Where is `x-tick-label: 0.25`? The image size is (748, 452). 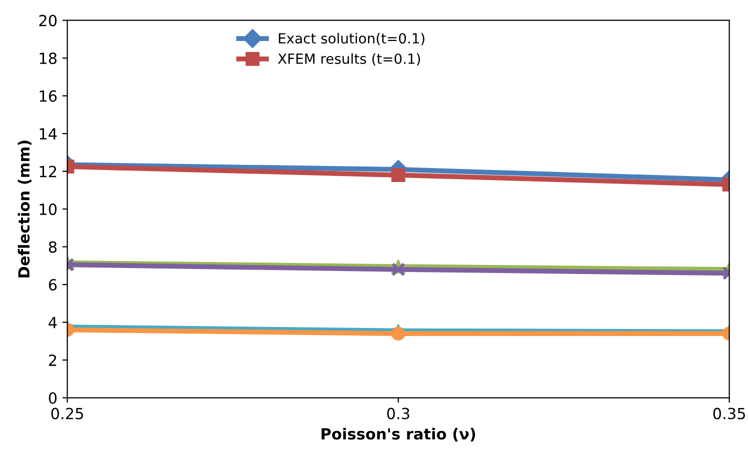 x-tick-label: 0.25 is located at coordinates (67, 414).